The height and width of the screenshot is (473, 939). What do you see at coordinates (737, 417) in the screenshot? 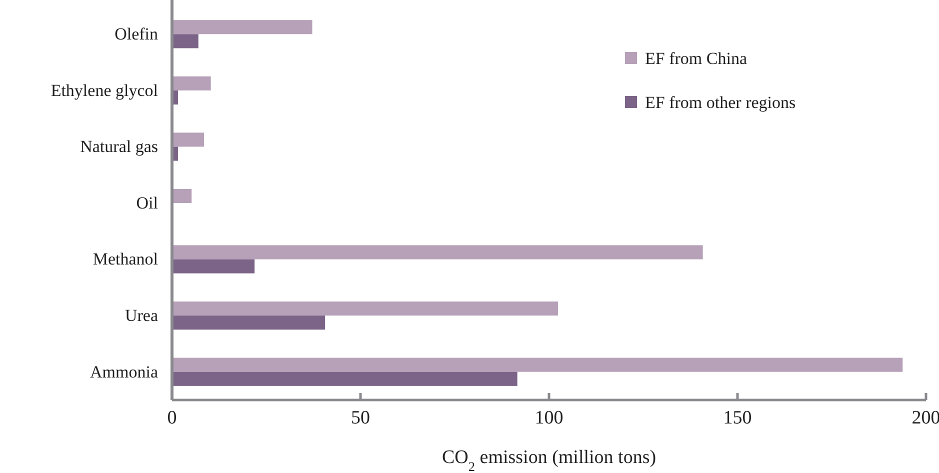
I see `x-tick-label: 150` at bounding box center [737, 417].